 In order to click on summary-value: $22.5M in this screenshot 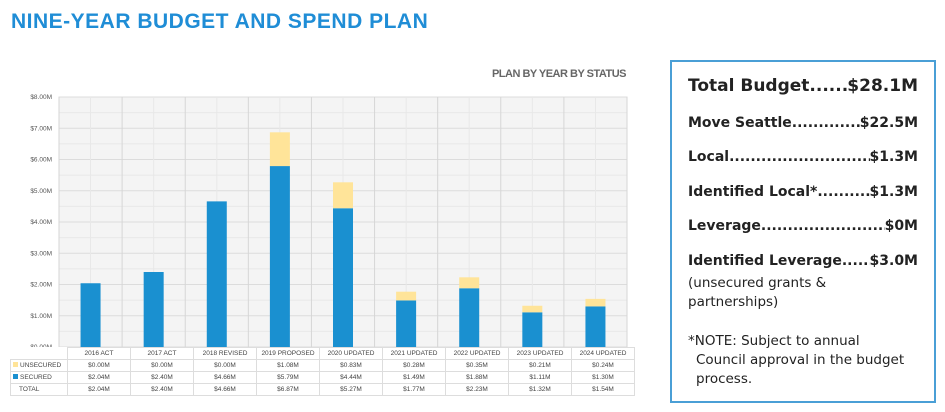, I will do `click(888, 123)`.